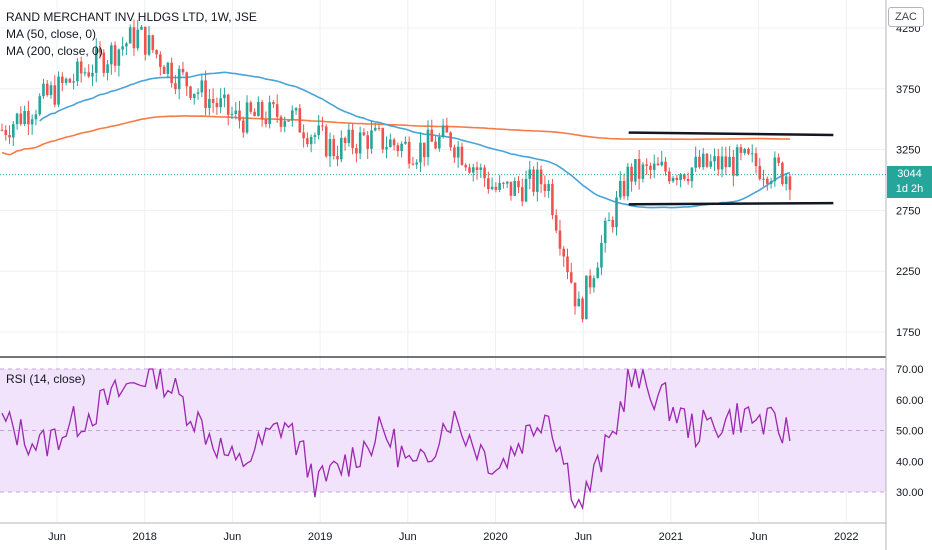 Image resolution: width=932 pixels, height=550 pixels. What do you see at coordinates (731, 168) in the screenshot?
I see `trendlines` at bounding box center [731, 168].